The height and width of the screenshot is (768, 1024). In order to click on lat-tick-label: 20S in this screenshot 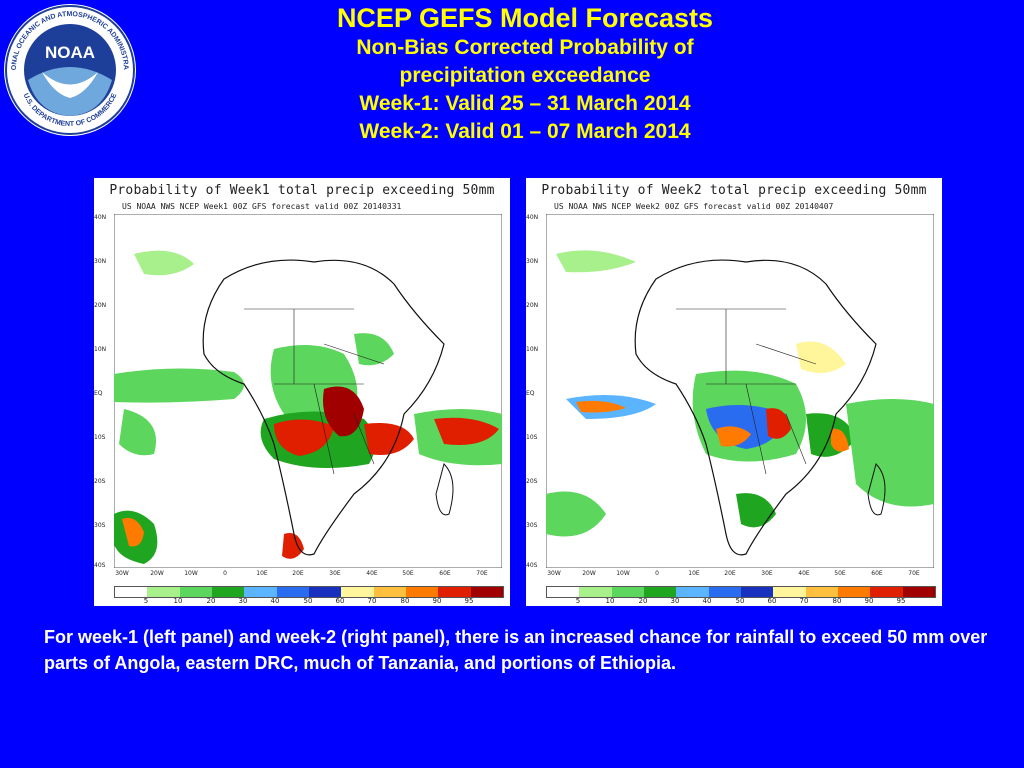, I will do `click(532, 481)`.